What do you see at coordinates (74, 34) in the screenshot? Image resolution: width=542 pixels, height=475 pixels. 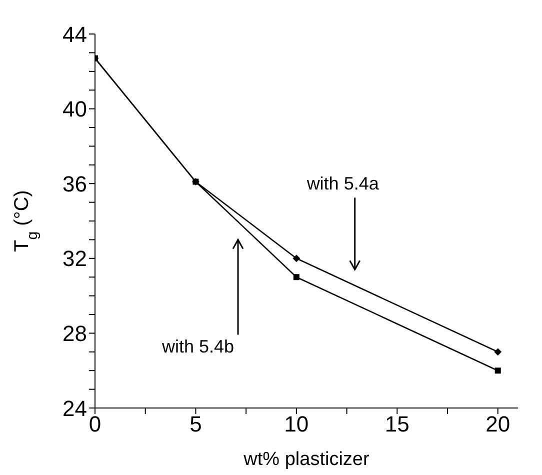 I see `y-tick-label: 44` at bounding box center [74, 34].